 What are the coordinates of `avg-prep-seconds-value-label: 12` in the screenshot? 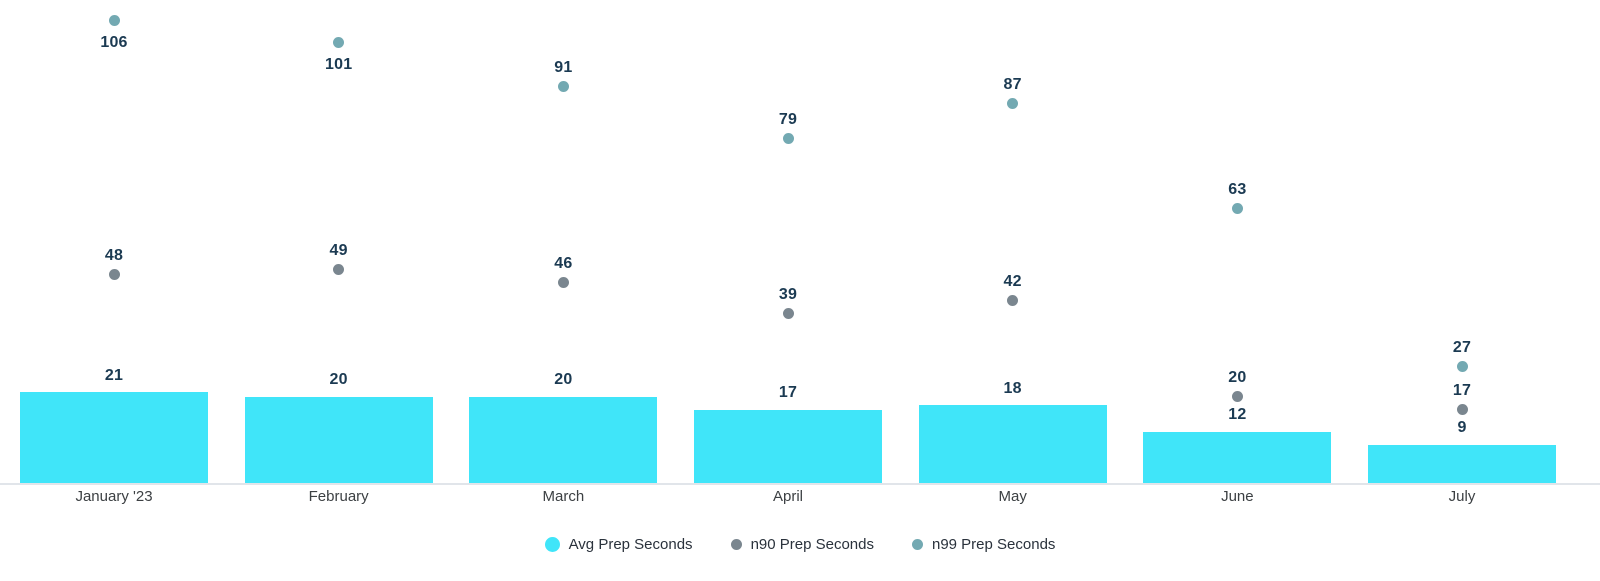 It's located at (1237, 415).